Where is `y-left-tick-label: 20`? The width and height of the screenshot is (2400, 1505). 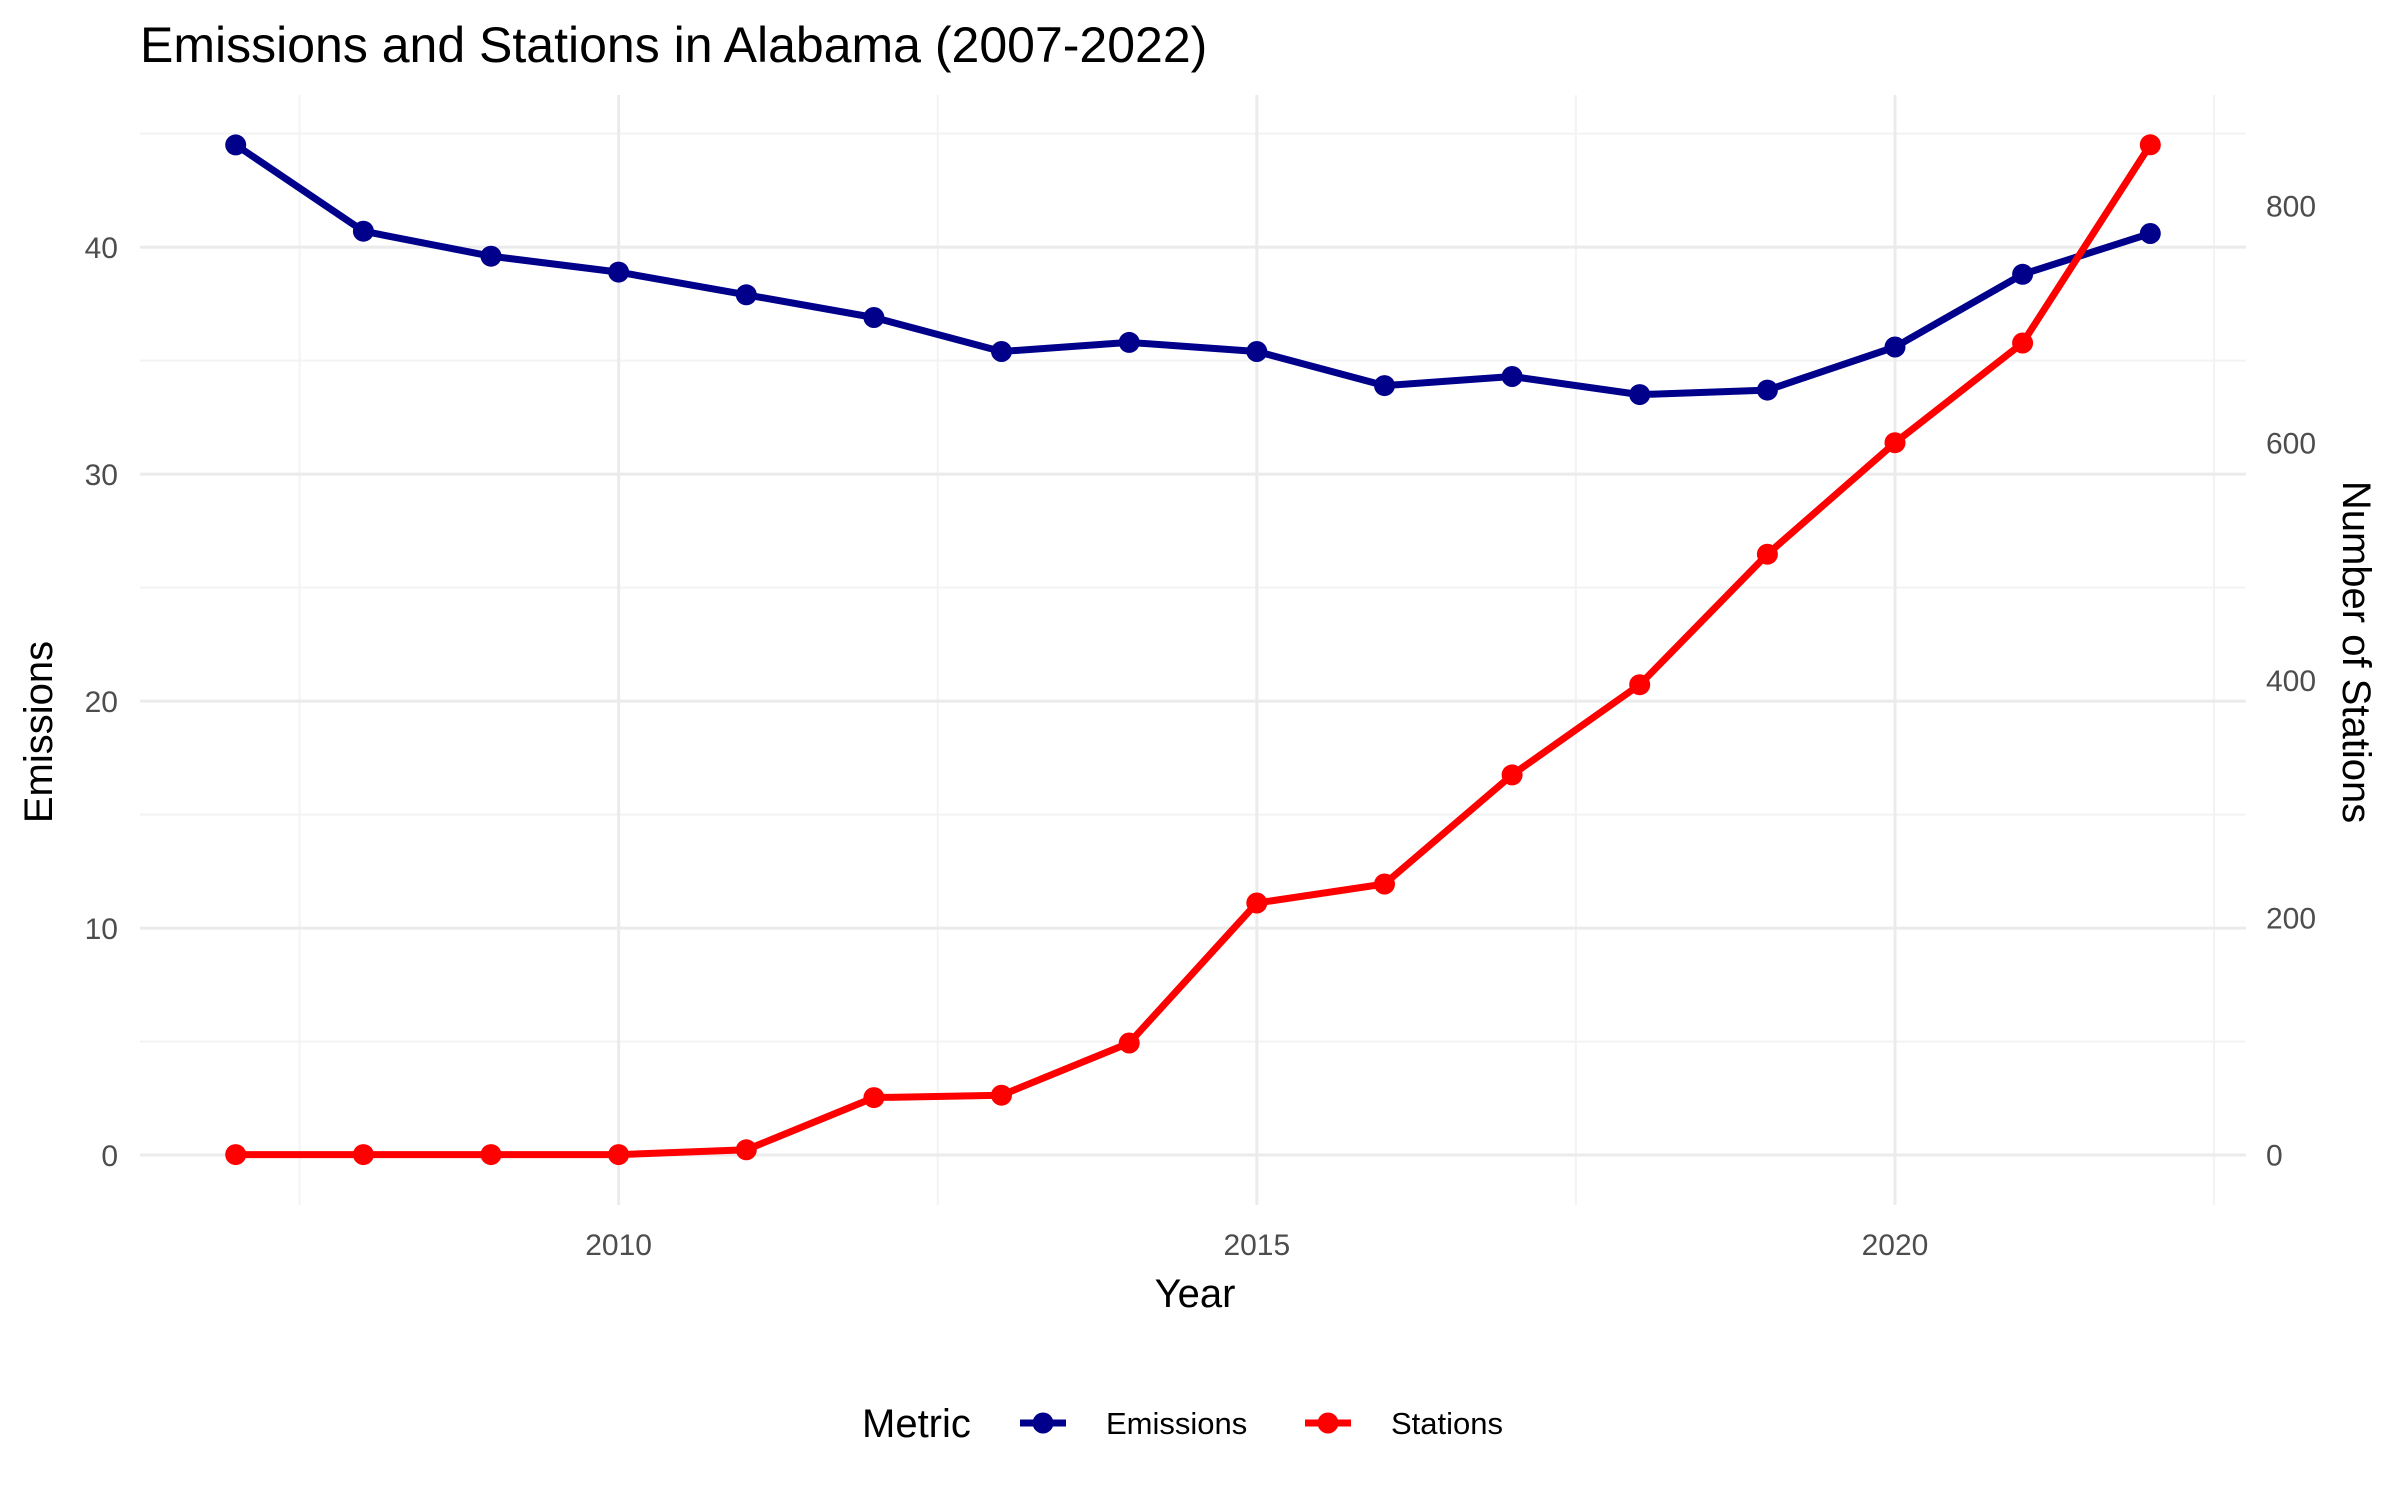 y-left-tick-label: 20 is located at coordinates (101, 702).